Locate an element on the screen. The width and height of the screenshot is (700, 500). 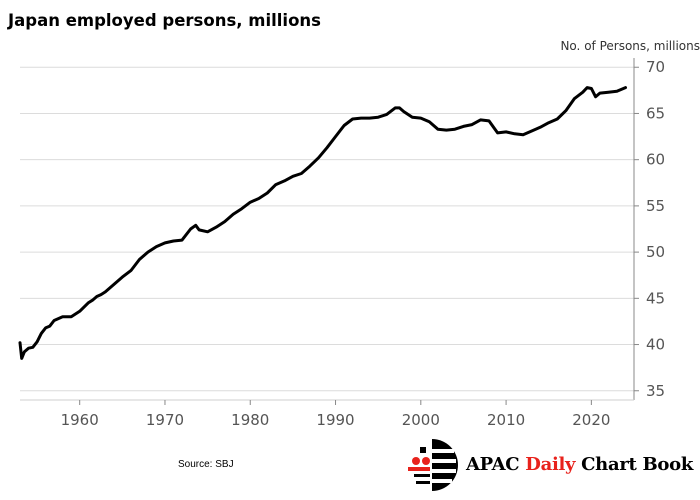
chart-title: Japan employed persons, millions is located at coordinates (164, 20).